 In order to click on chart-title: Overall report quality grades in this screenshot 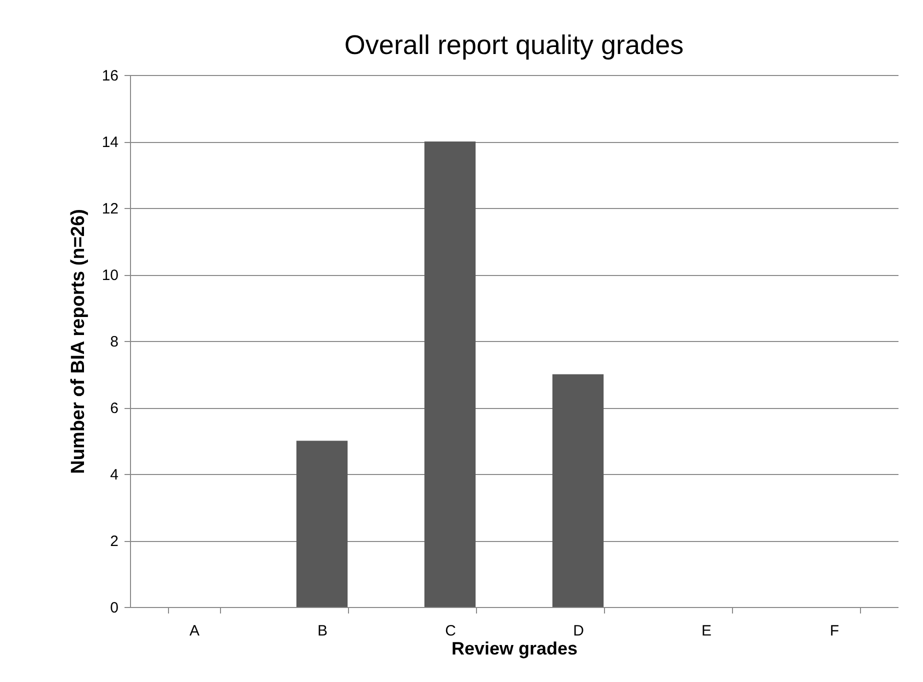, I will do `click(514, 45)`.